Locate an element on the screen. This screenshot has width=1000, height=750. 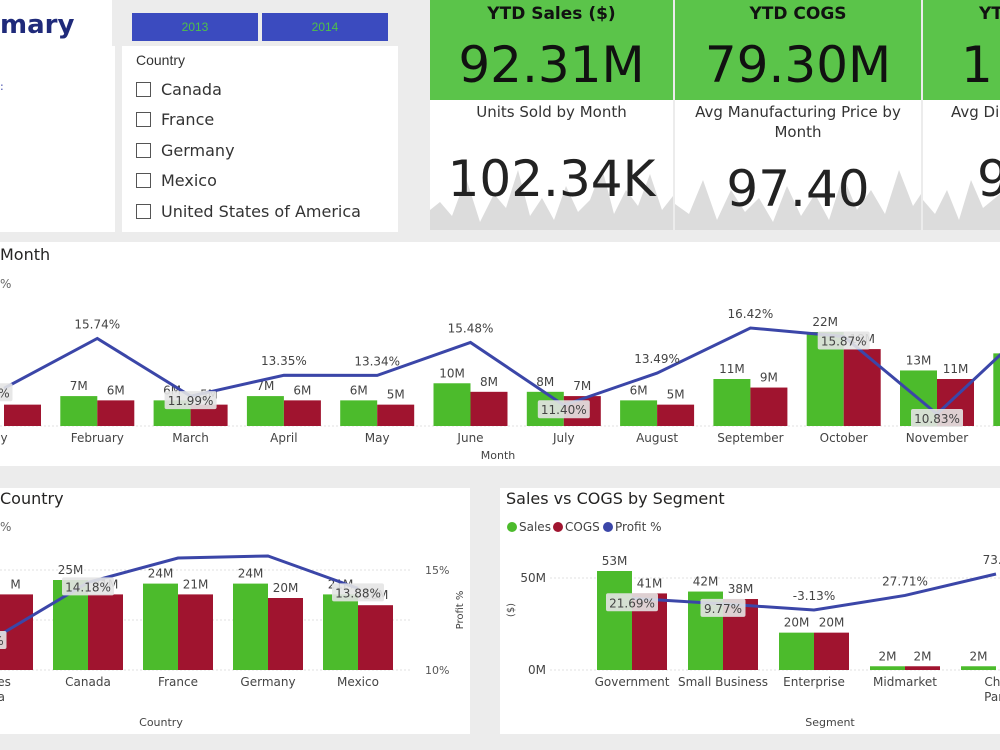
profit-label: 14.18% is located at coordinates (88, 587).